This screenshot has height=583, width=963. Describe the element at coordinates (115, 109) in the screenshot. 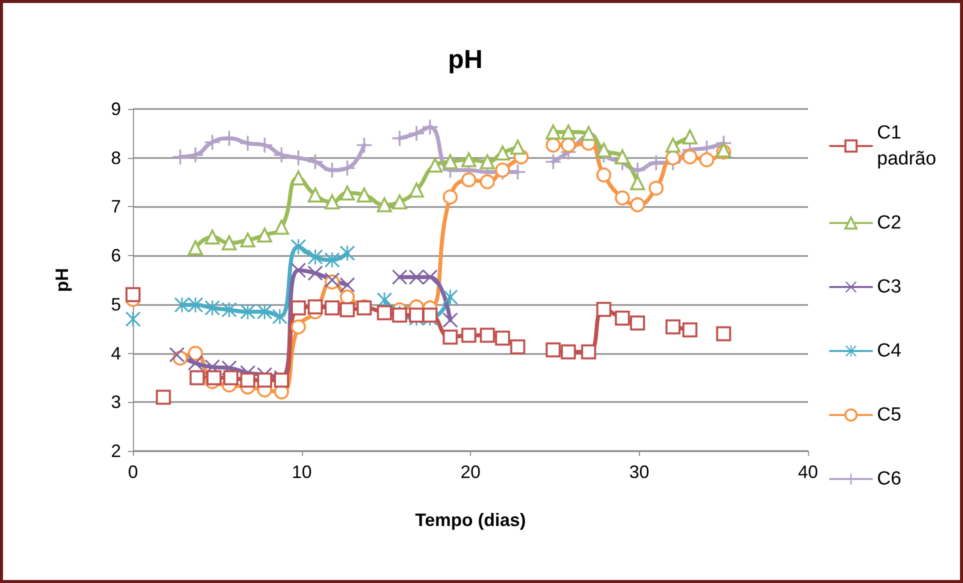

I see `y-tick-label: 9` at that location.